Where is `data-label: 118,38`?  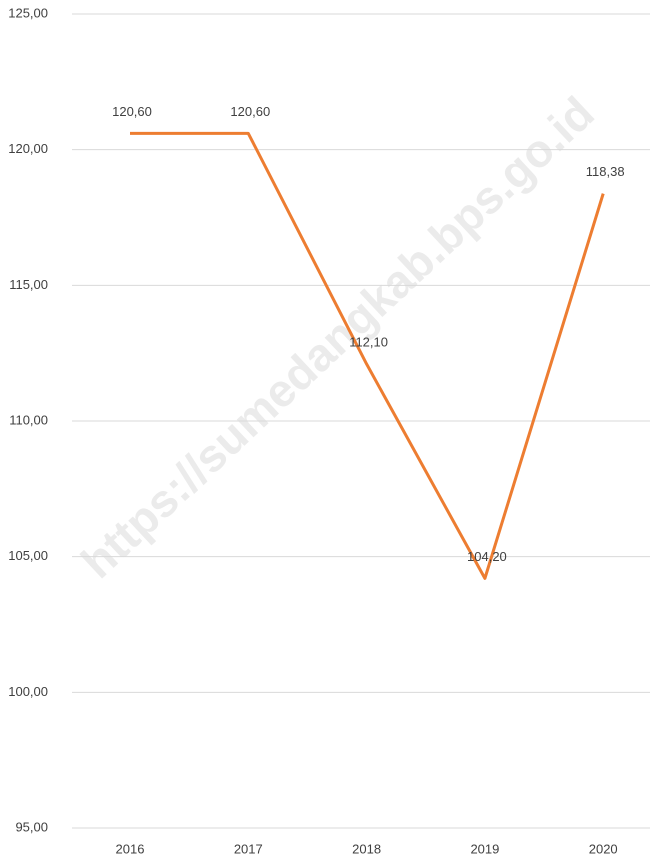
data-label: 118,38 is located at coordinates (605, 171).